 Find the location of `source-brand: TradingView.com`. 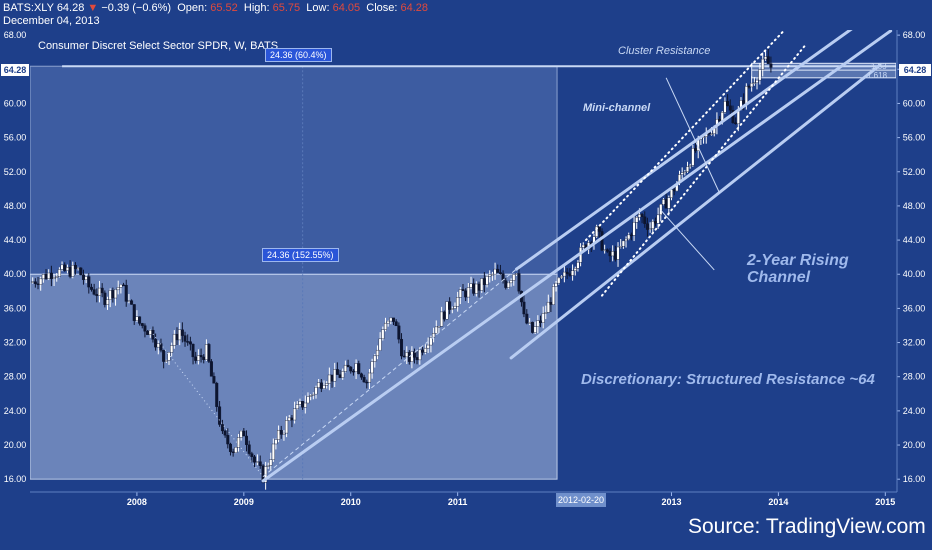

source-brand: TradingView.com is located at coordinates (845, 526).